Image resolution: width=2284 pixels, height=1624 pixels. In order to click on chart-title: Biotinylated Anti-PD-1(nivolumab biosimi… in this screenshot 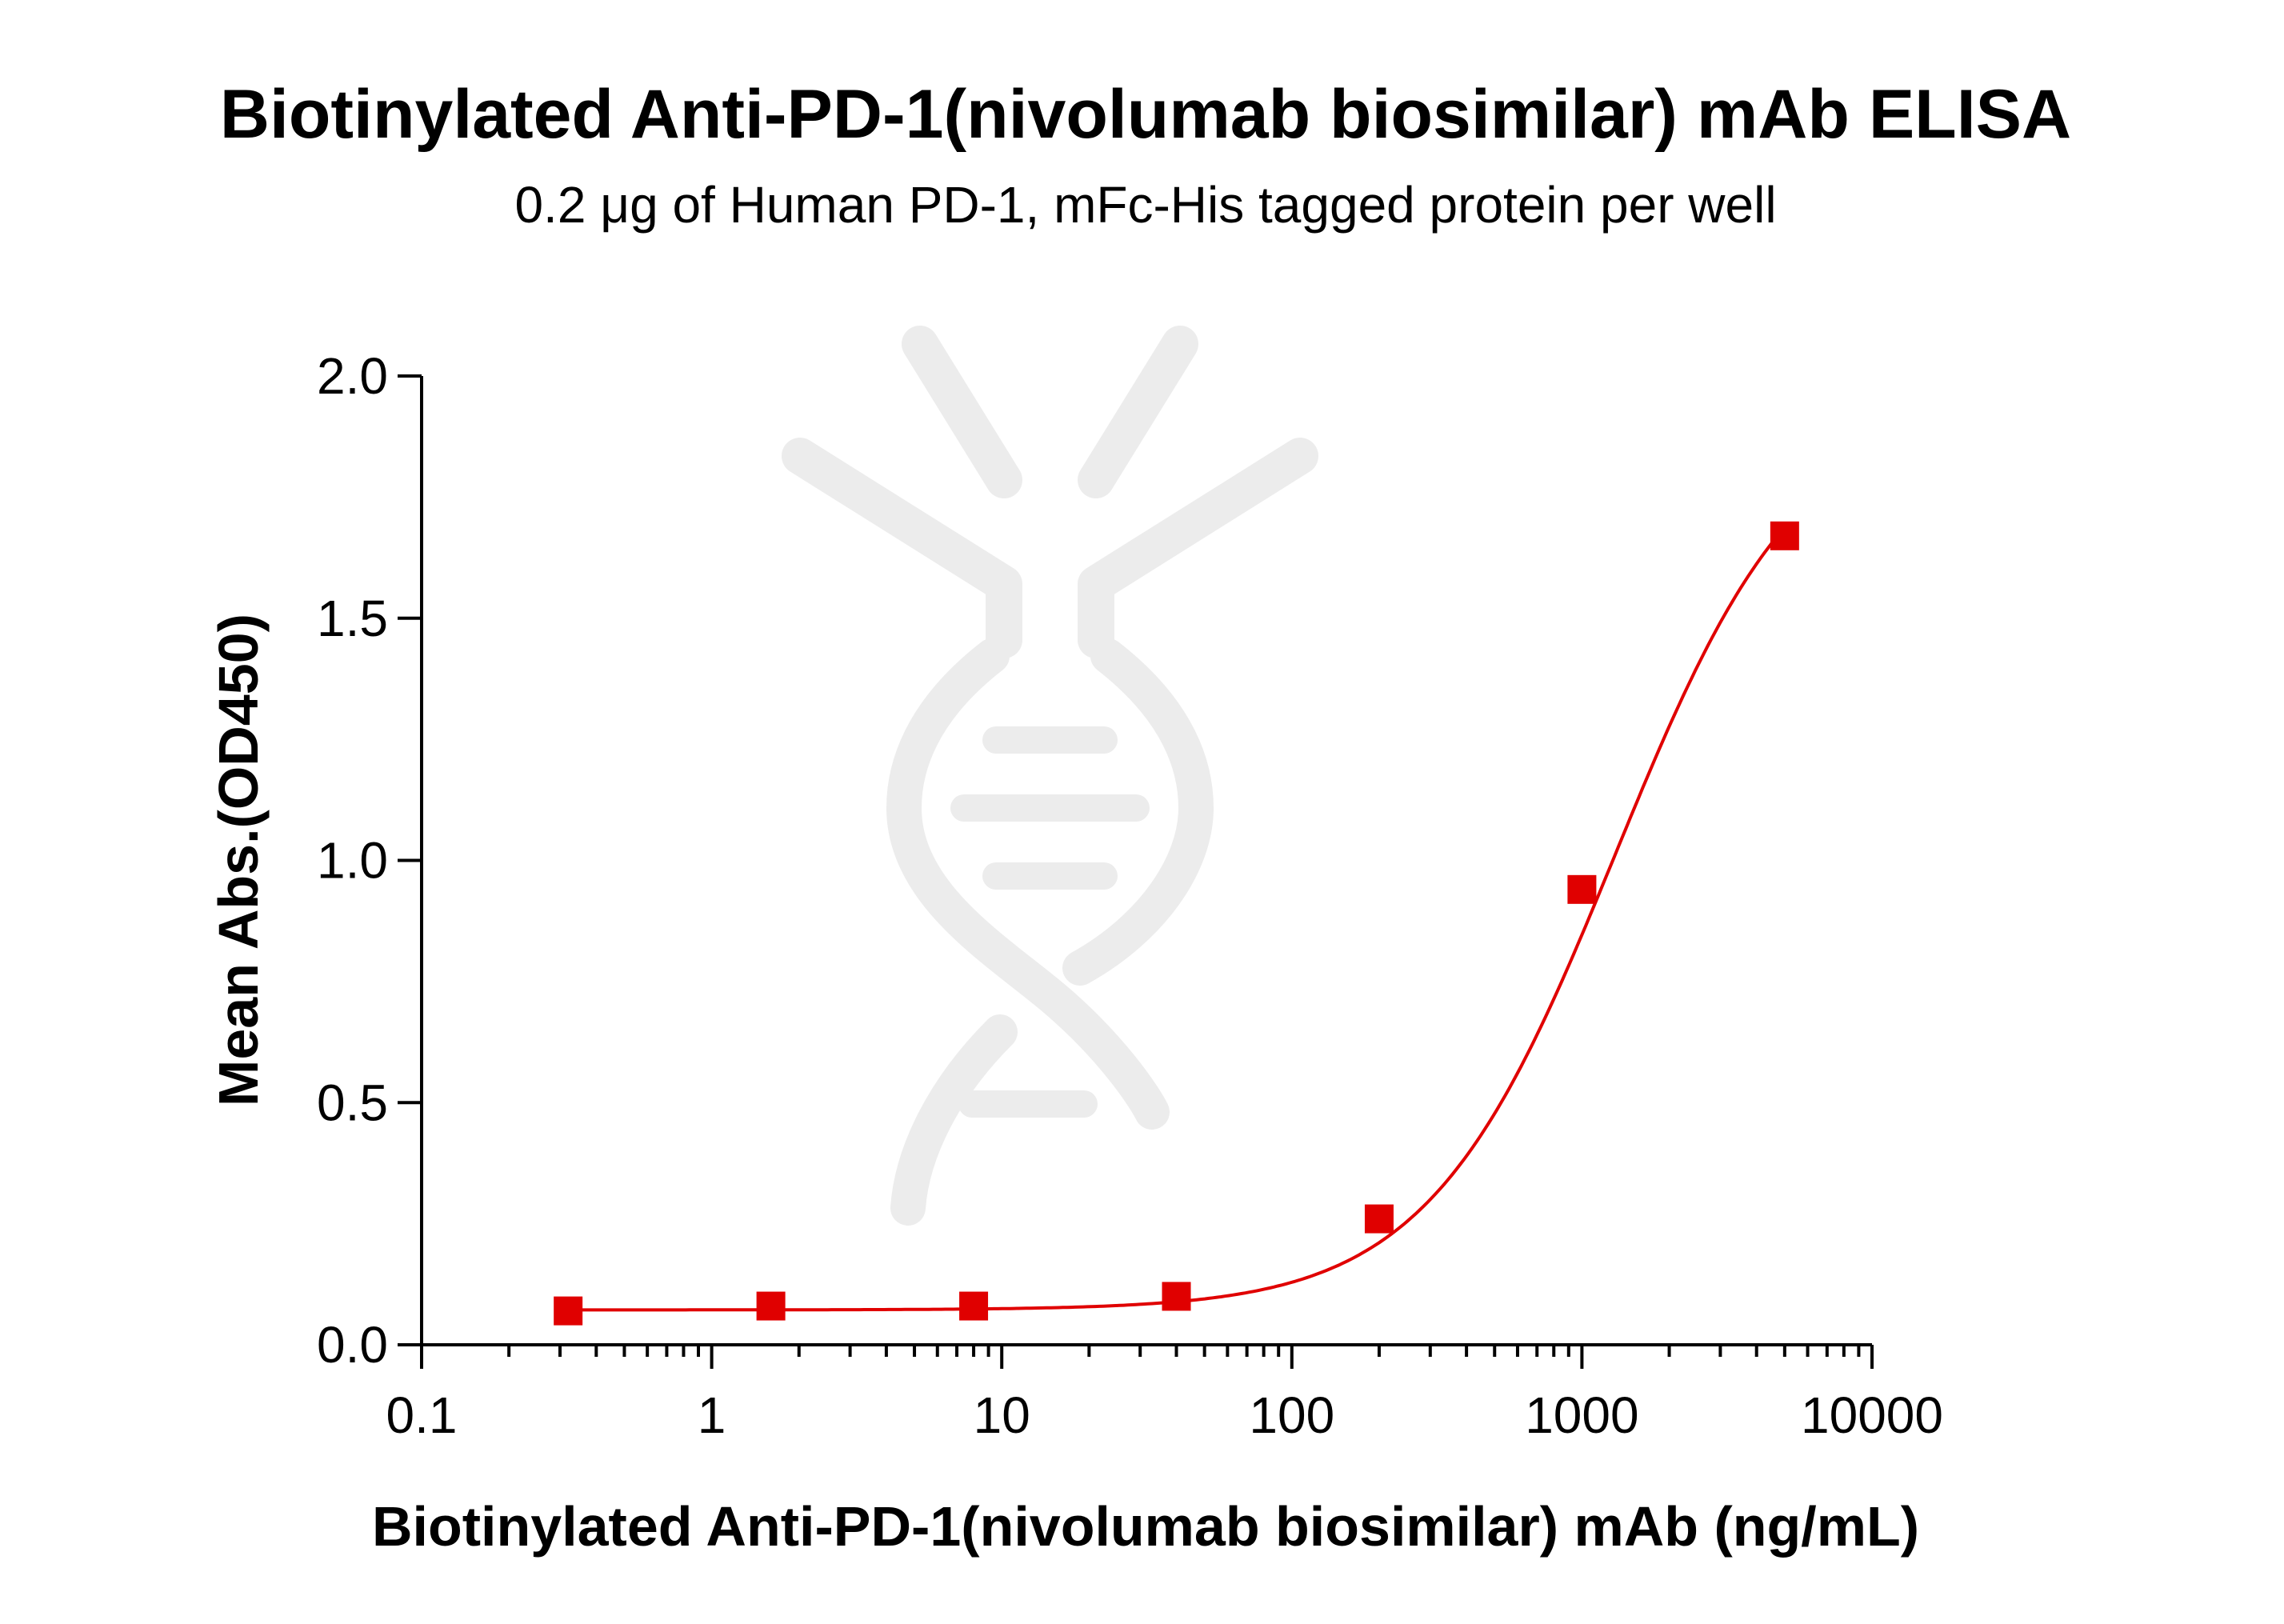, I will do `click(1145, 114)`.